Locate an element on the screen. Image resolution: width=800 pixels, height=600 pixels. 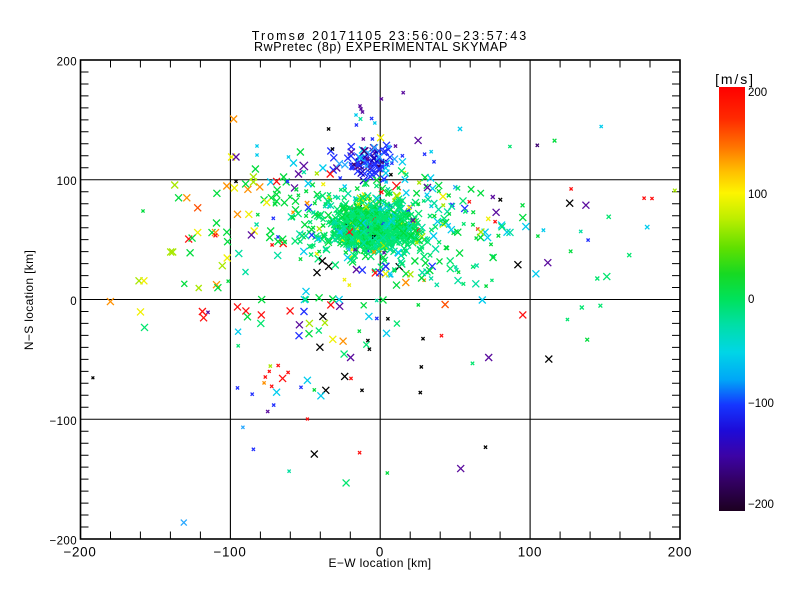
svg-text: N−S location [km] is located at coordinates (29, 300).